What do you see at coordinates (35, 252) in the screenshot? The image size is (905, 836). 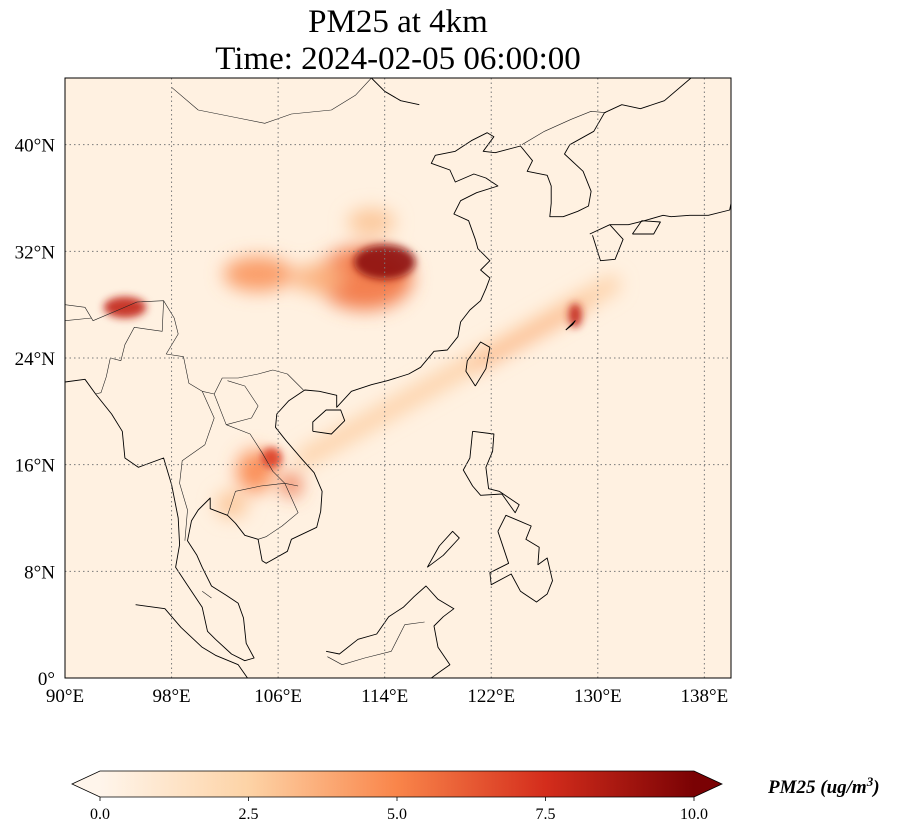 I see `lat-tick-label: 32°N` at bounding box center [35, 252].